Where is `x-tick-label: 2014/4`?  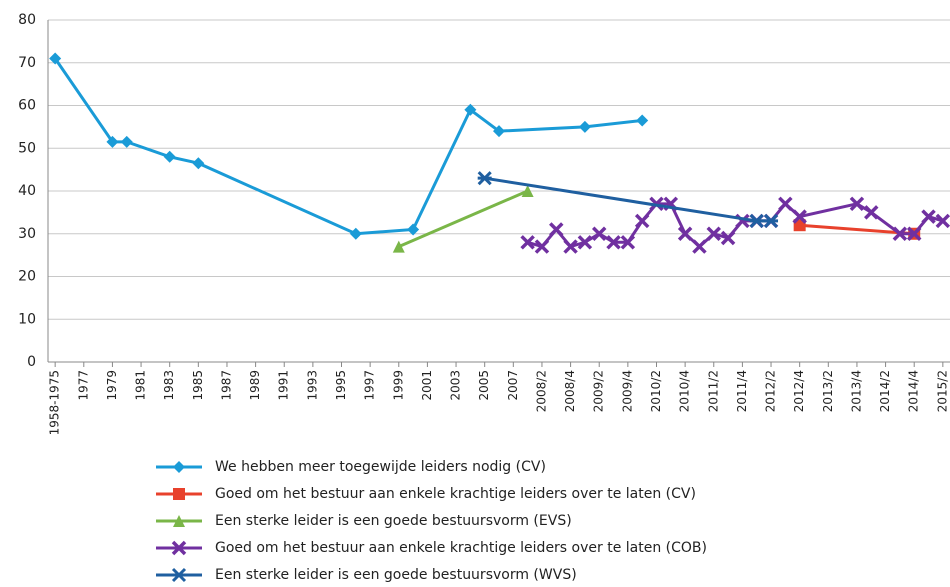
x-tick-label: 2014/4 is located at coordinates (914, 391).